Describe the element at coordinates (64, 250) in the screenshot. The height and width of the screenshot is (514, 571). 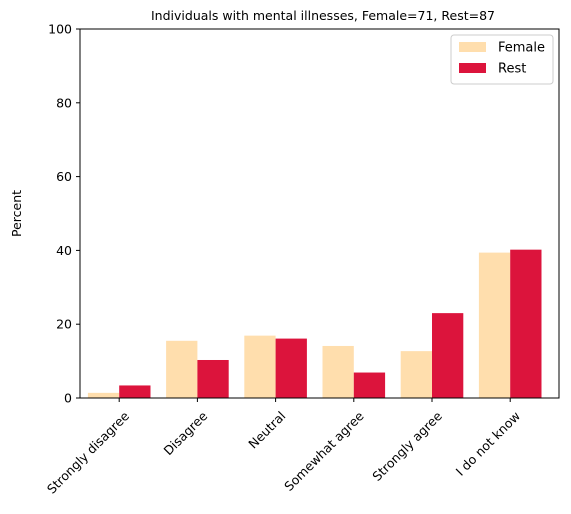
I see `y-tick-label-2: 40` at that location.